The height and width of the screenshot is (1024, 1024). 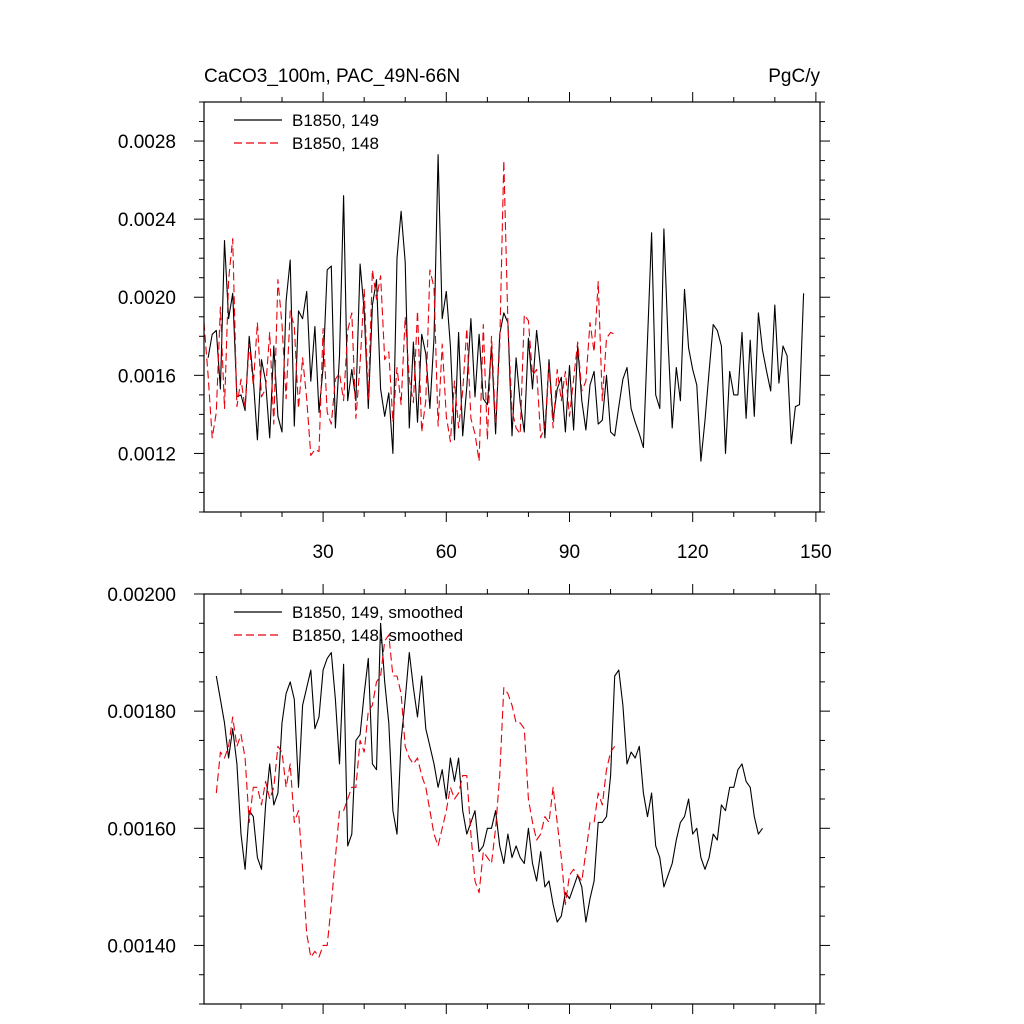 I want to click on y-tick-label: 0.00140, so click(x=141, y=946).